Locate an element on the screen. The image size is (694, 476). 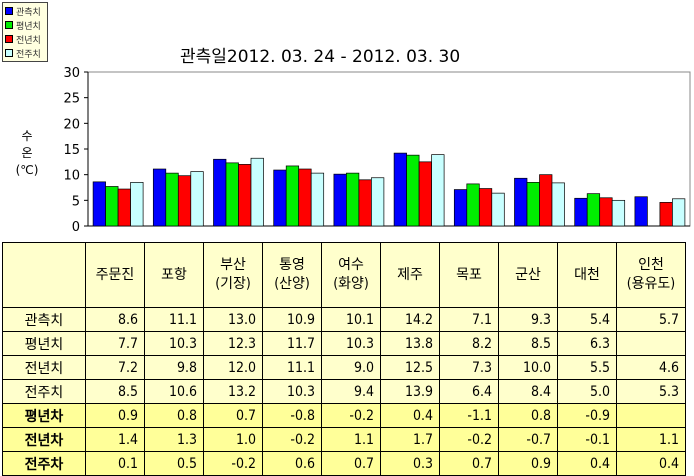
station-header: 부산 (기장) is located at coordinates (233, 275).